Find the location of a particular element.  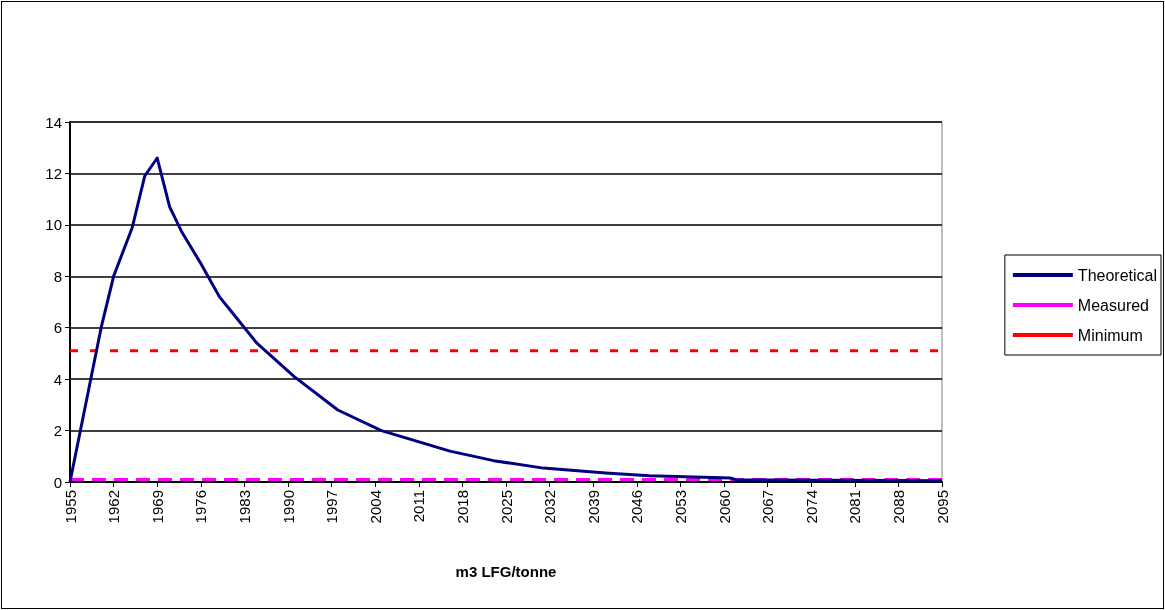

x-tick-label: 2074 is located at coordinates (811, 507).